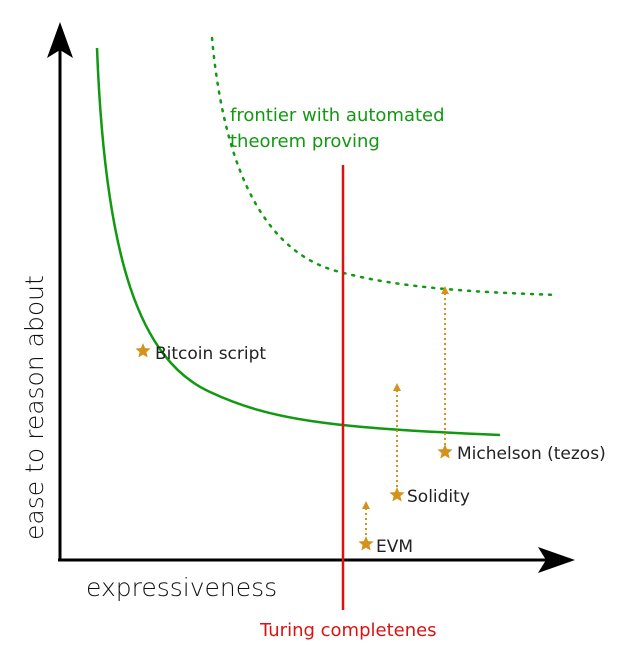 The width and height of the screenshot is (635, 656). What do you see at coordinates (34, 407) in the screenshot?
I see `y-axis-label: ease to reason about` at bounding box center [34, 407].